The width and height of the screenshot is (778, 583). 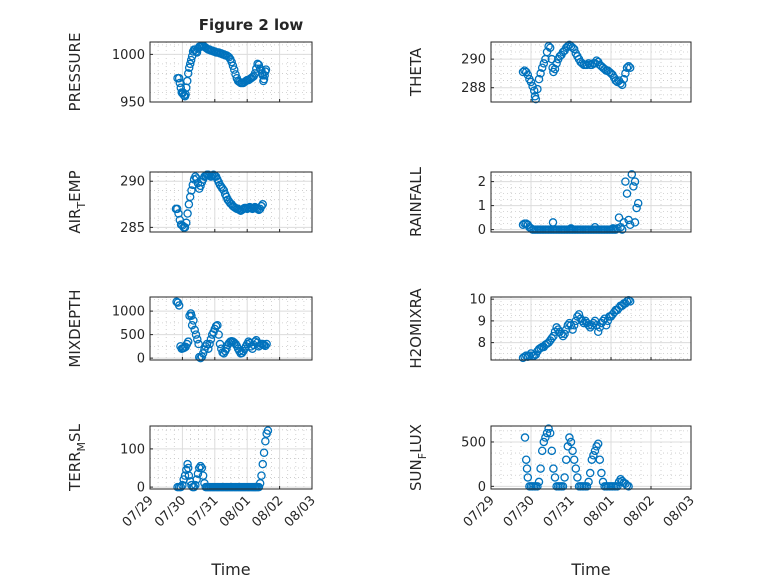 I want to click on y-tick-label: 950, so click(x=132, y=103).